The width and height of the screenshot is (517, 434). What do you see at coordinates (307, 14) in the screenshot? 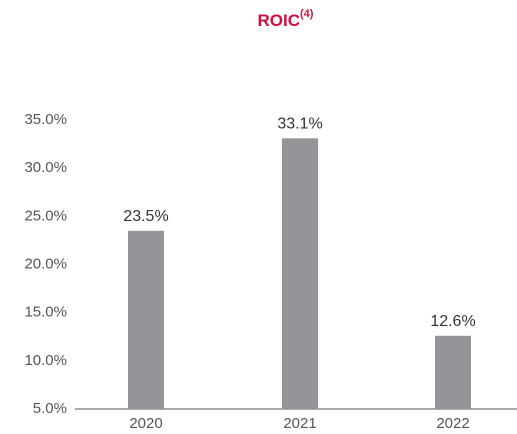
I see `title-superscript: (4)` at bounding box center [307, 14].